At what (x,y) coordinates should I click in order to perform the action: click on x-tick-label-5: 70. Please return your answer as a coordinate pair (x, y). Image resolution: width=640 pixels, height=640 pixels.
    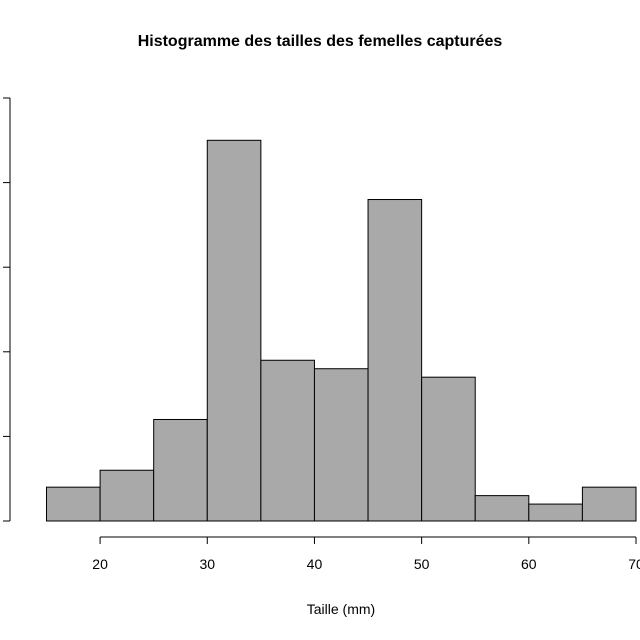
    Looking at the image, I should click on (634, 564).